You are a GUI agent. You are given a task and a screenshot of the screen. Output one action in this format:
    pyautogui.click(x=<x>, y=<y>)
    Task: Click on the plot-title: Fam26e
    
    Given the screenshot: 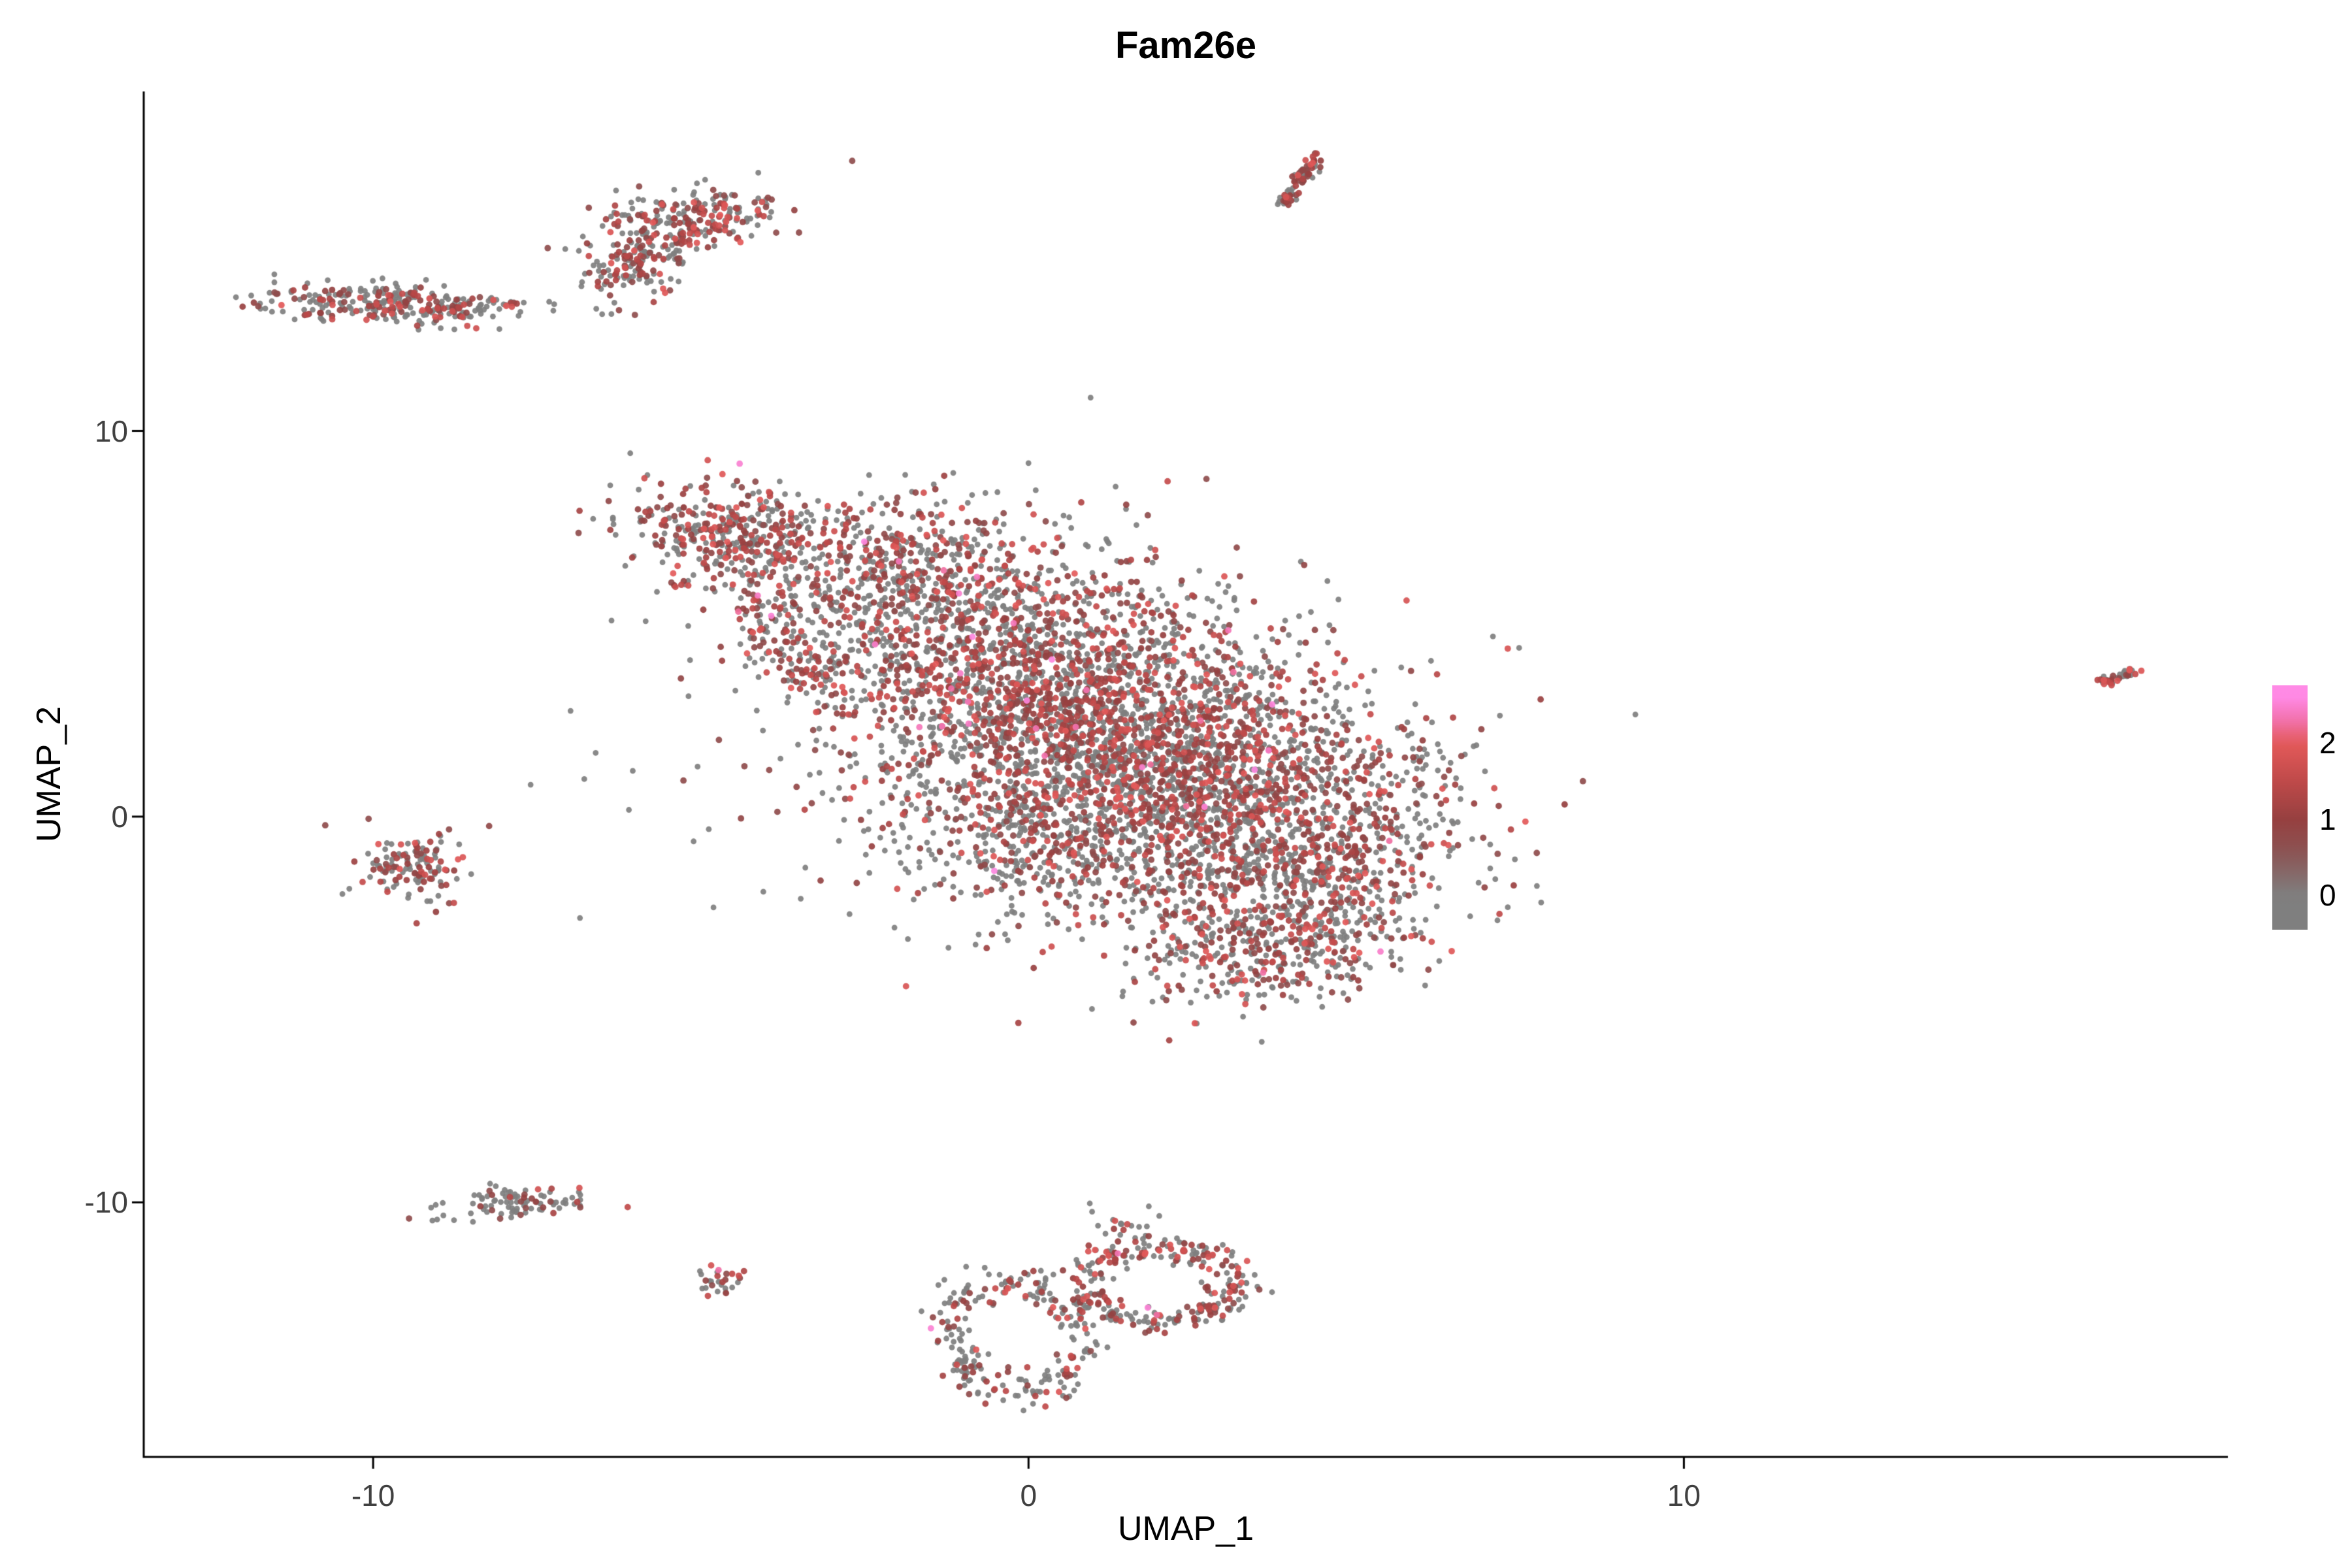 What is the action you would take?
    pyautogui.click(x=1186, y=45)
    